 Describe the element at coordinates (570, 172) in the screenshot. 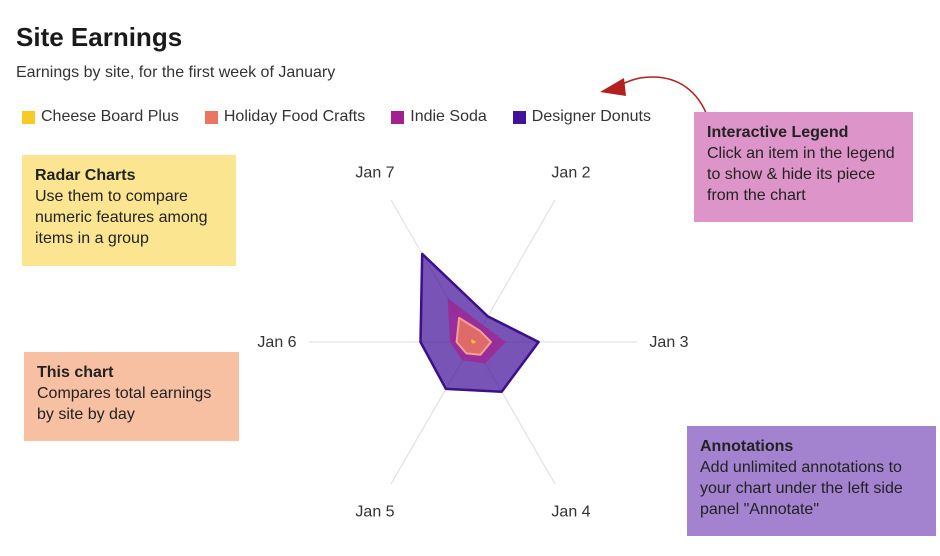

I see `radar-axis-label: Jan 2` at that location.